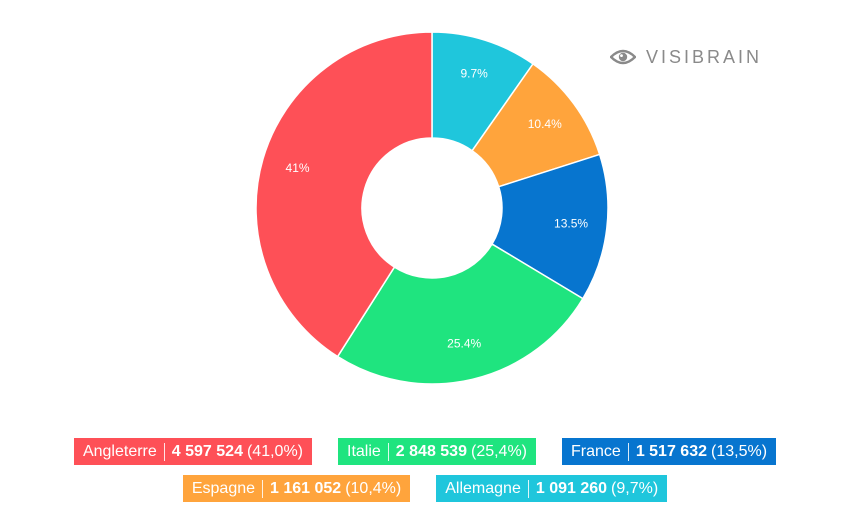 This screenshot has width=850, height=508. Describe the element at coordinates (460, 314) in the screenshot. I see `slice-italie` at that location.